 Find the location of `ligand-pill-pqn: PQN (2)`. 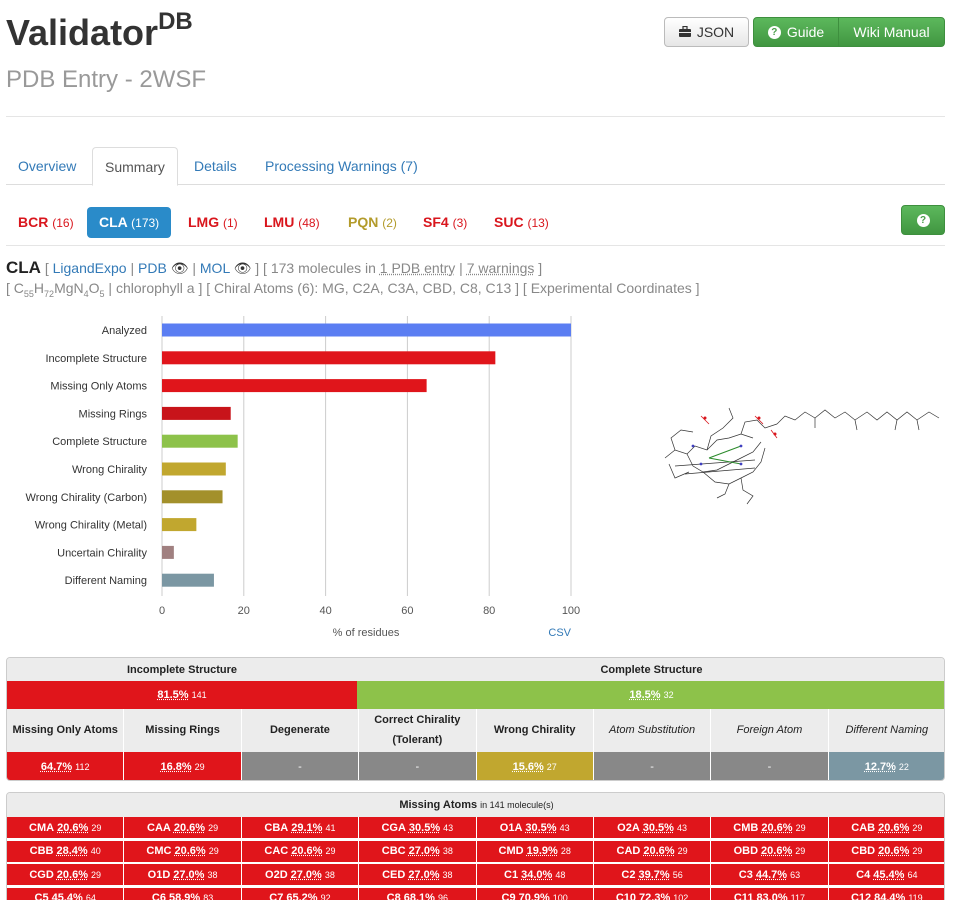

ligand-pill-pqn: PQN (2) is located at coordinates (372, 222).